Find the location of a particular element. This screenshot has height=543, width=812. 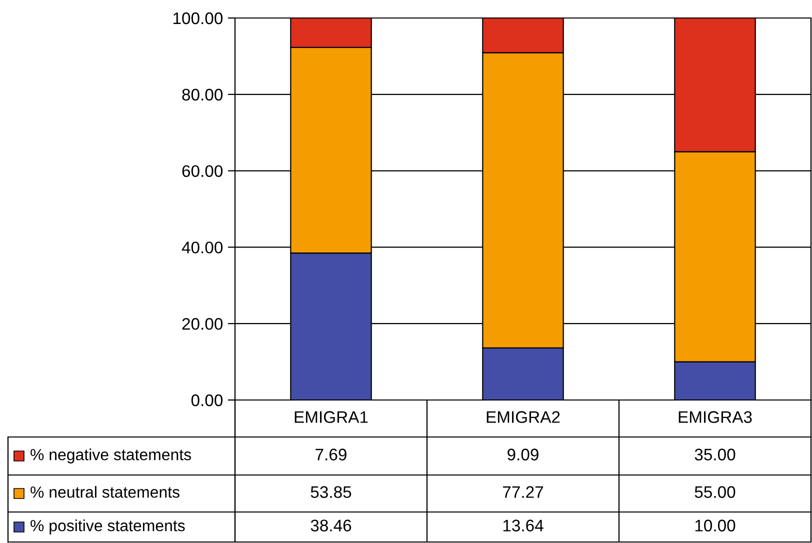

legend-label: % positive statements is located at coordinates (107, 527).